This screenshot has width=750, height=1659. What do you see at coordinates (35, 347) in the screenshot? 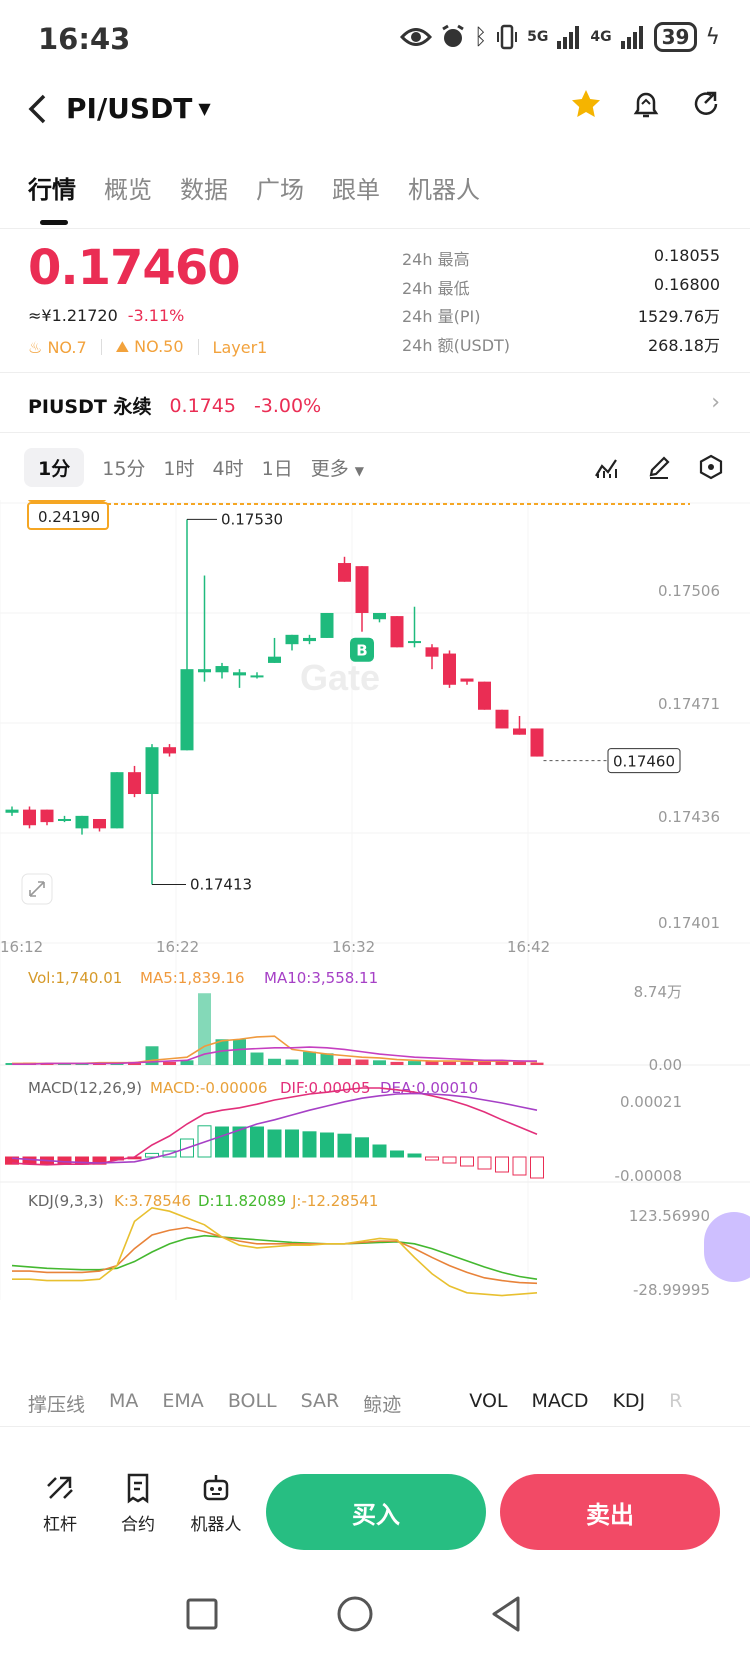
I see `flame-icon: ♨` at bounding box center [35, 347].